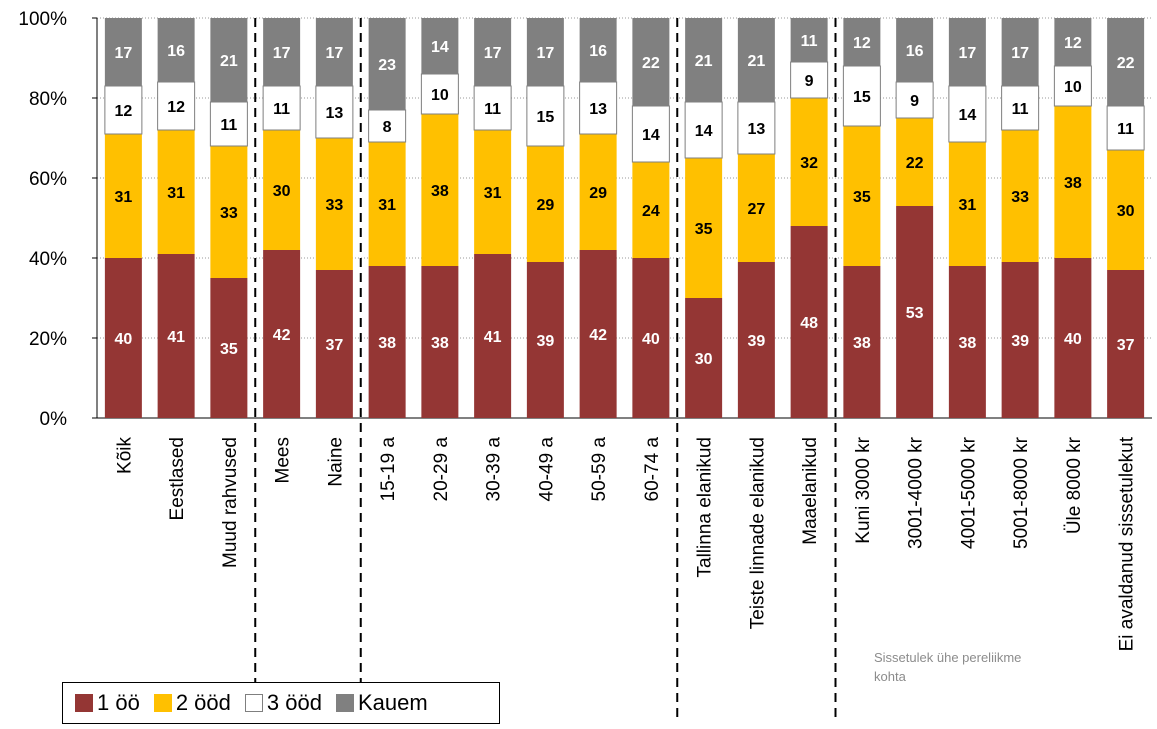 This screenshot has width=1157, height=729. Describe the element at coordinates (705, 507) in the screenshot. I see `category-label: Tallinna elanikud` at that location.